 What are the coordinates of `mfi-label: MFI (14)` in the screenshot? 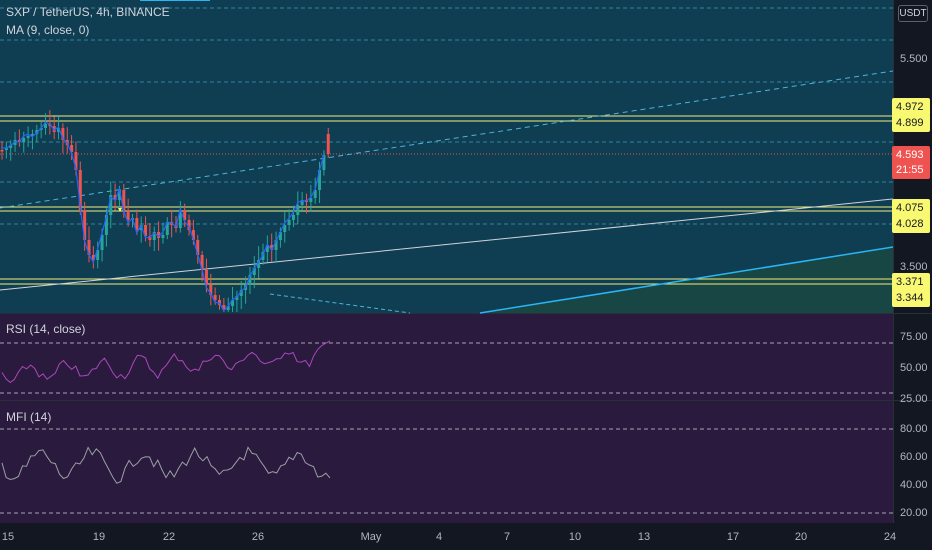 It's located at (29, 417).